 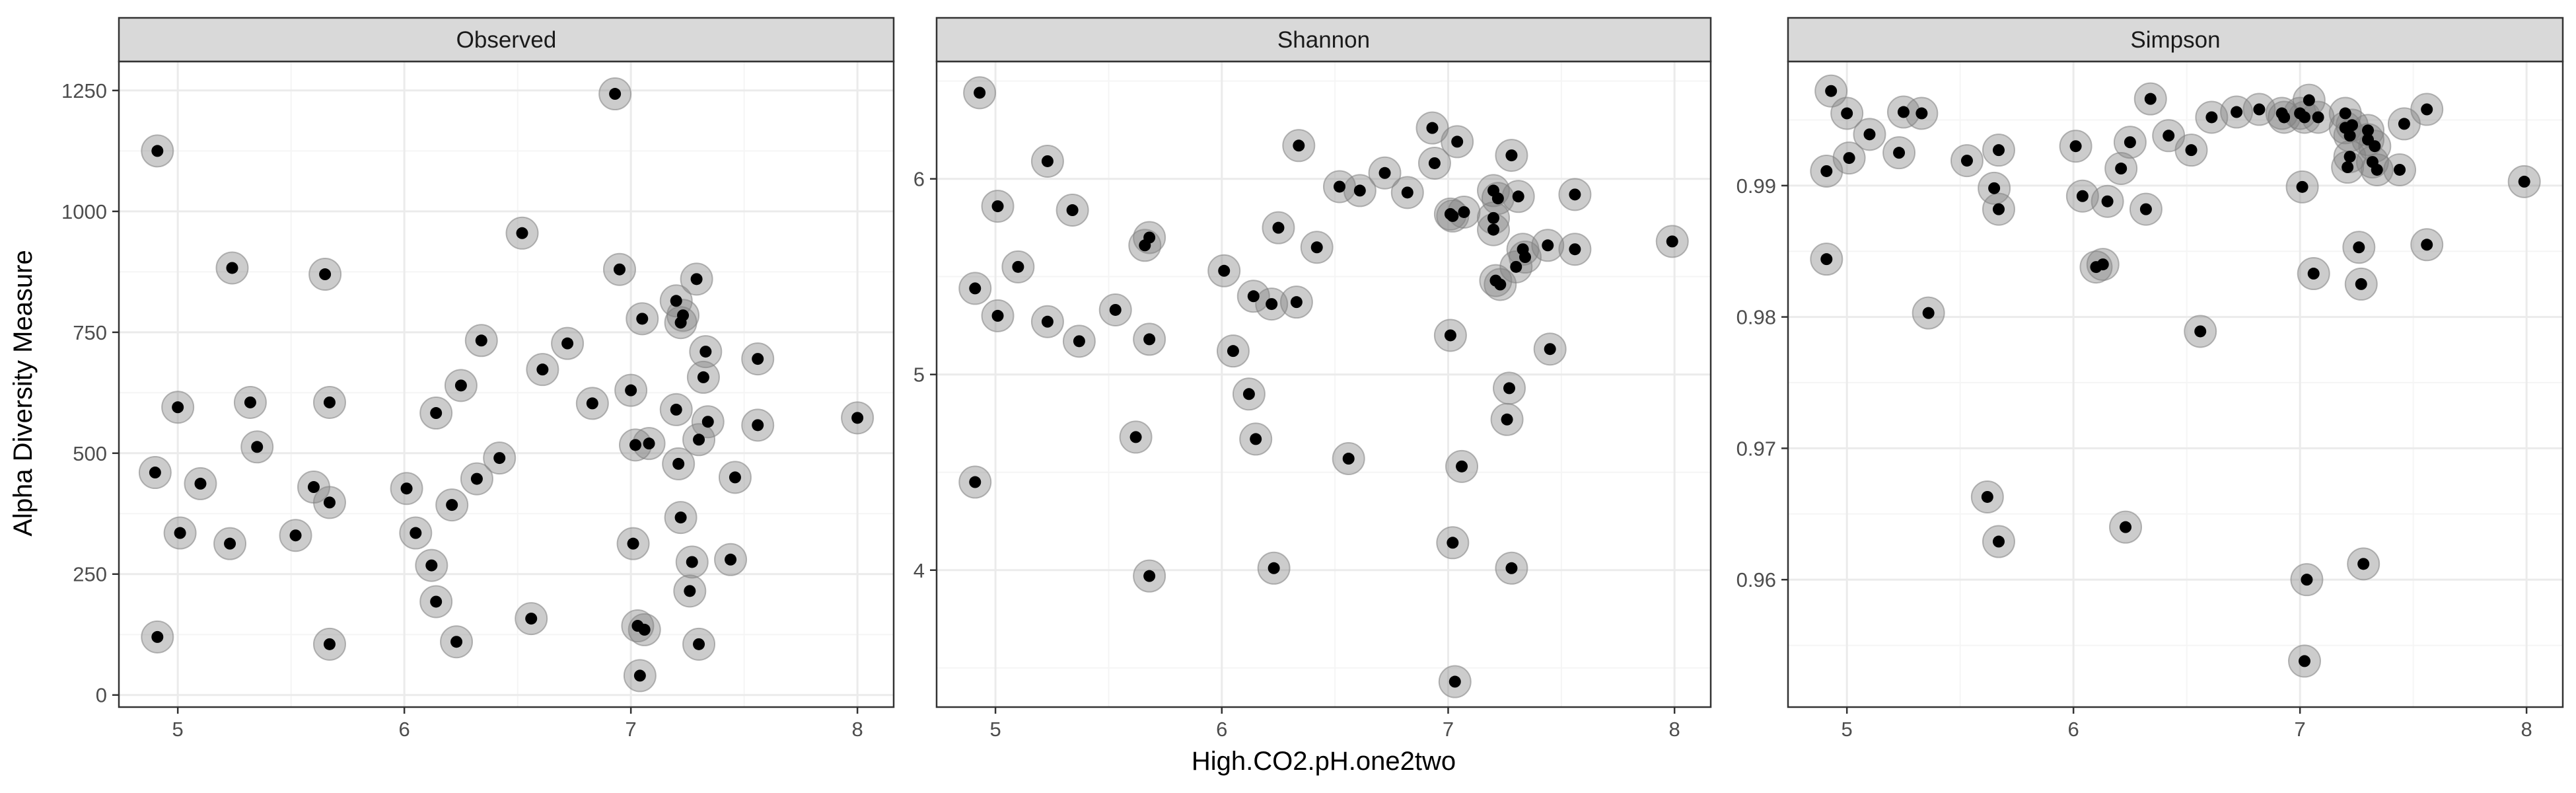 I want to click on x-tick-label: 5, so click(x=1848, y=730).